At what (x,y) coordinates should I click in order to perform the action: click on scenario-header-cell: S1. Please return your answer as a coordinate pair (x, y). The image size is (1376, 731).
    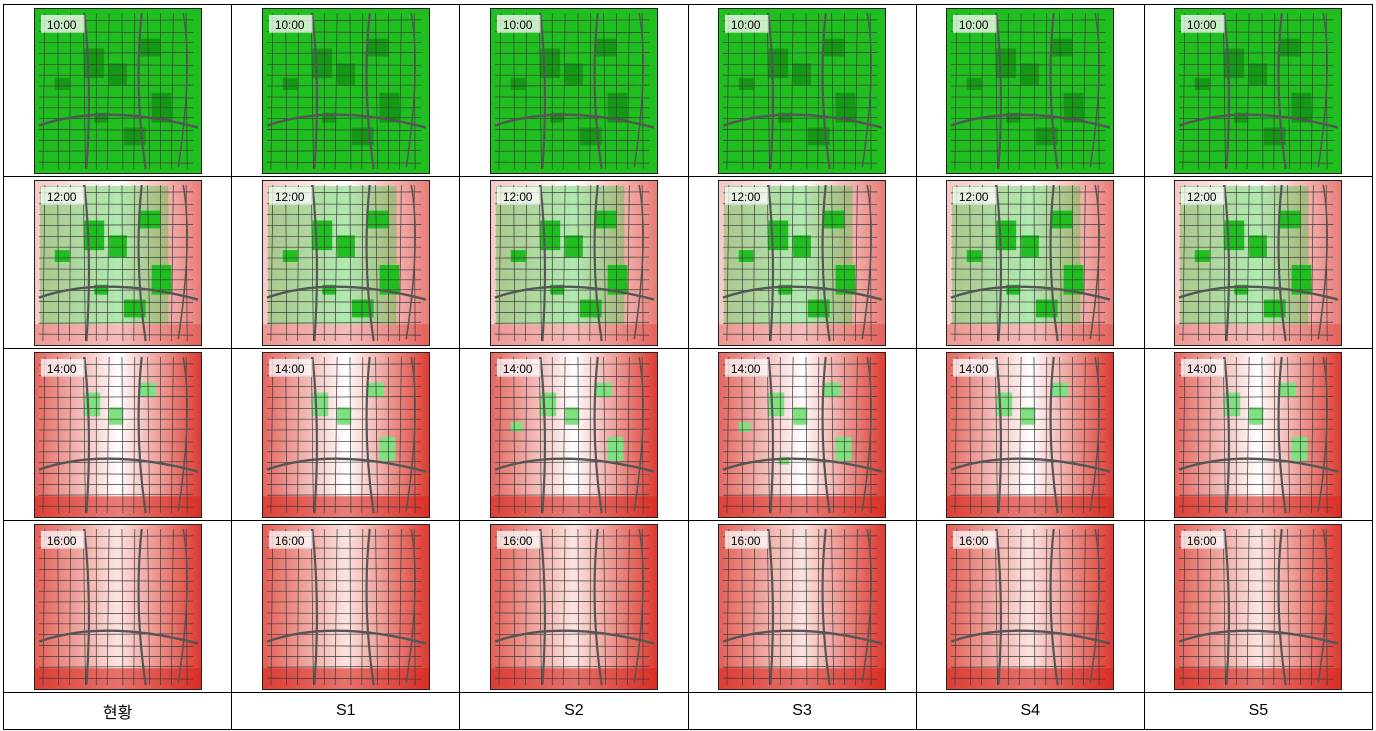
    Looking at the image, I should click on (346, 711).